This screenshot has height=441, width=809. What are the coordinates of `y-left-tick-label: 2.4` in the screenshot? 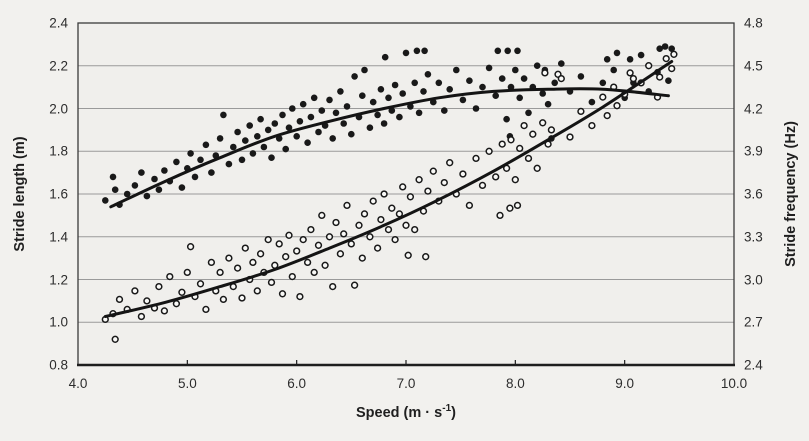 It's located at (58, 23).